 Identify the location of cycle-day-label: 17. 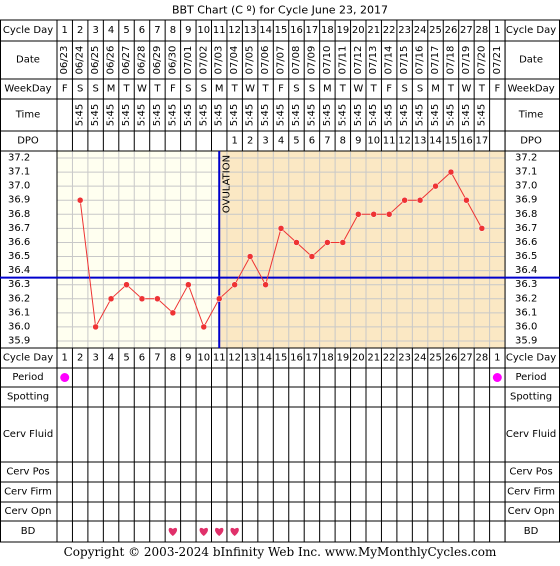
(312, 30).